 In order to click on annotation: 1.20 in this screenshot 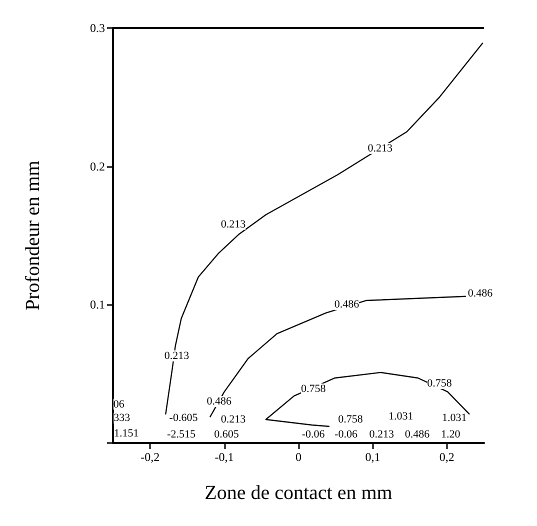, I will do `click(450, 434)`.